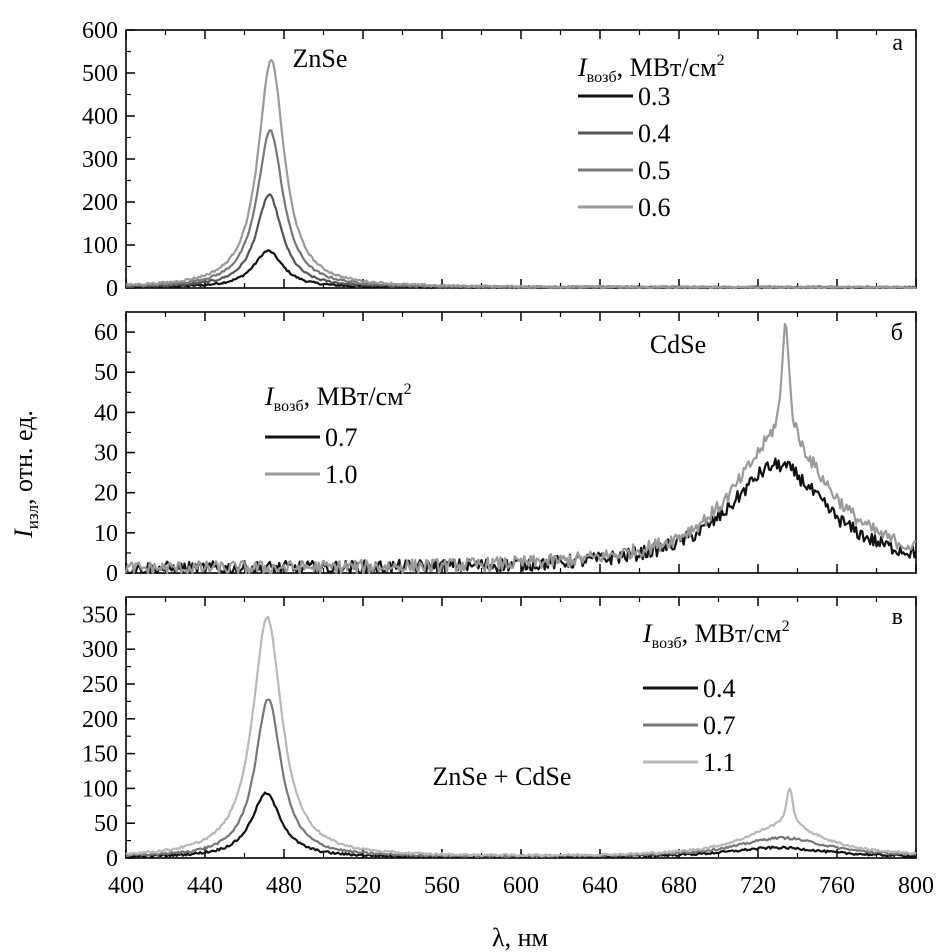 This screenshot has height=952, width=939. What do you see at coordinates (126, 886) in the screenshot?
I see `x-tick-label: 400` at bounding box center [126, 886].